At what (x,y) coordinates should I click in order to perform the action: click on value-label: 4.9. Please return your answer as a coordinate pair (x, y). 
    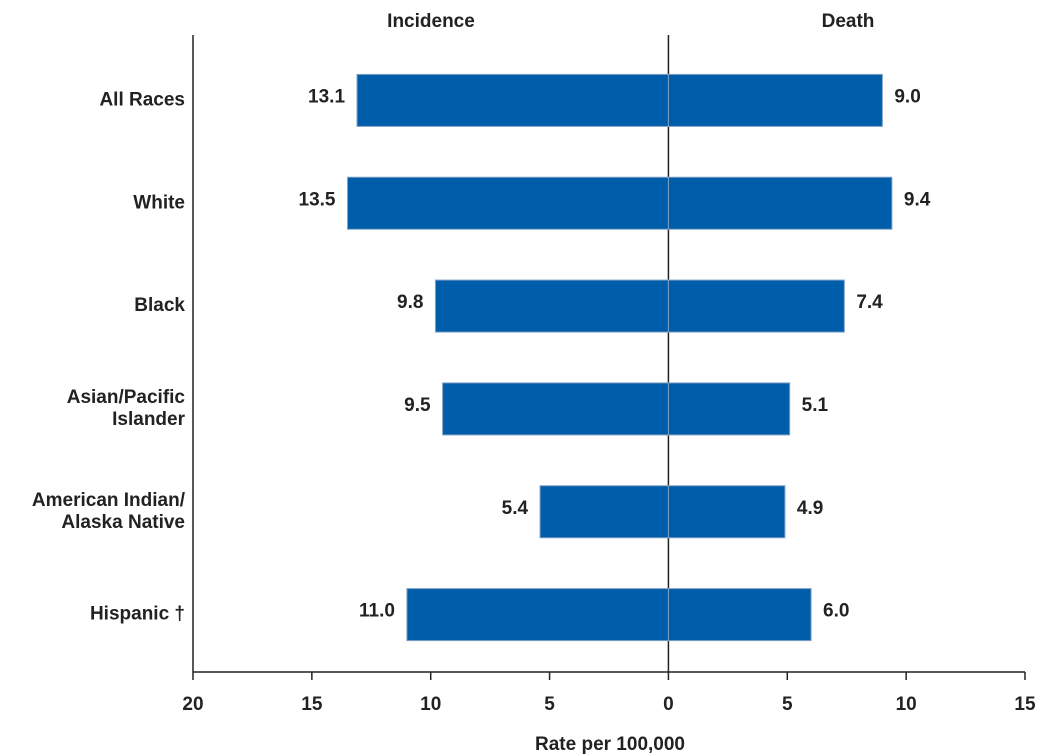
    Looking at the image, I should click on (810, 508).